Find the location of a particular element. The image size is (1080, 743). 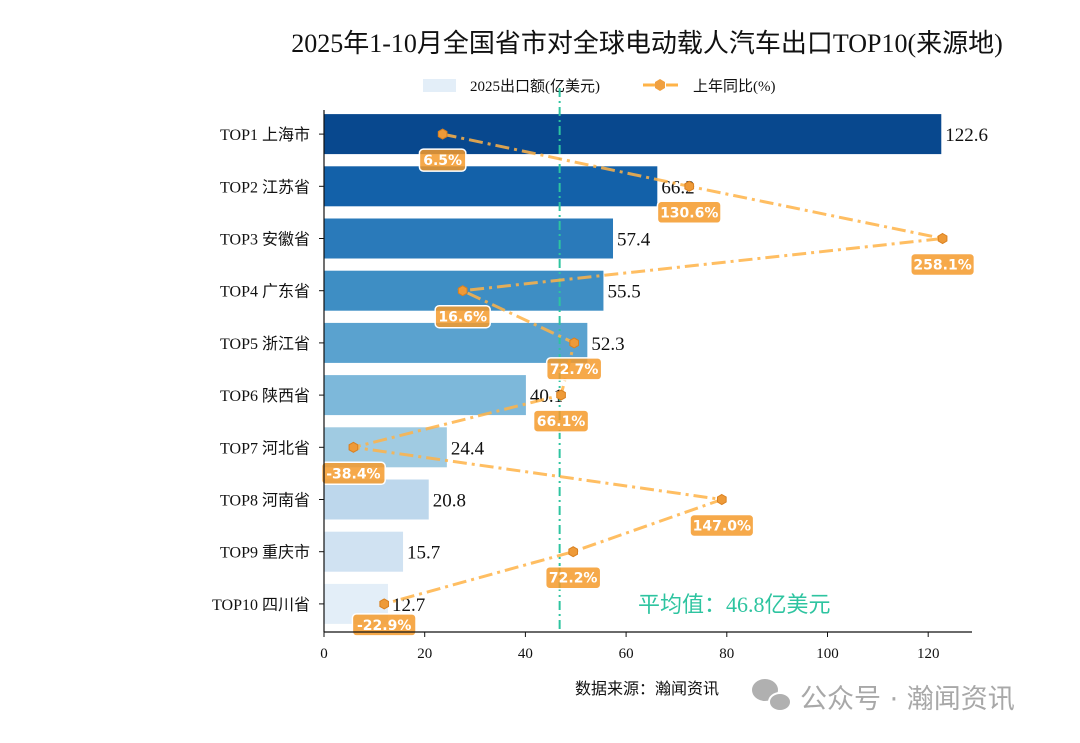

yoy-data-label: 258.1% is located at coordinates (942, 266).